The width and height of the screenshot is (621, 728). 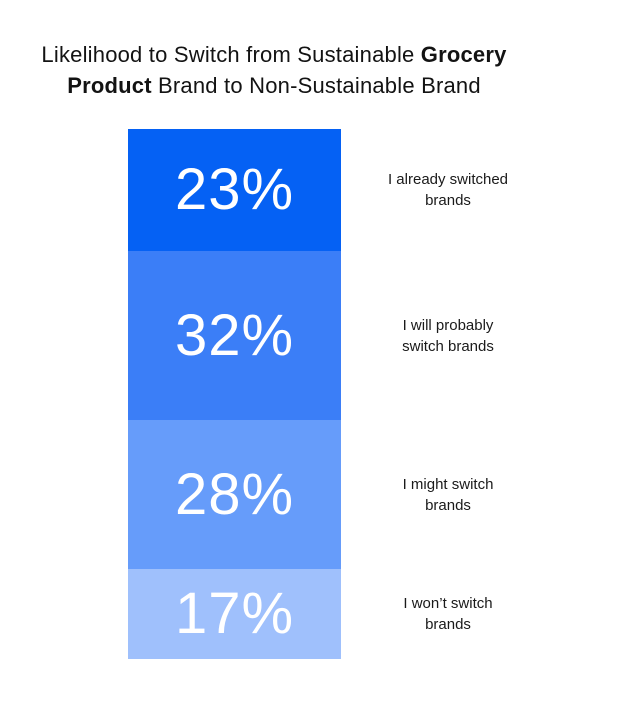 I want to click on chart-title-line-2: Product Brand to Non-Sustainable Brand, so click(x=274, y=85).